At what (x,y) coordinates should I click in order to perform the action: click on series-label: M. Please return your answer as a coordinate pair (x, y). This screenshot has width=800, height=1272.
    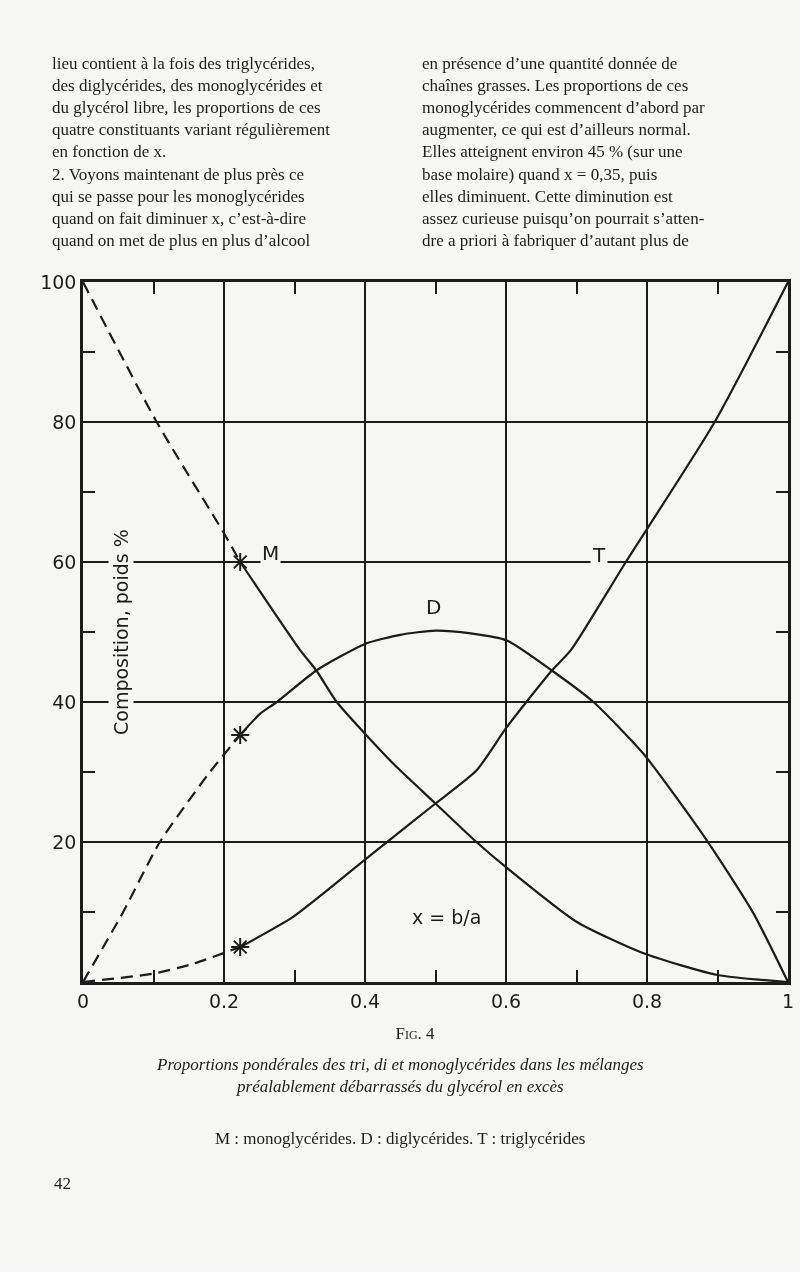
    Looking at the image, I should click on (271, 553).